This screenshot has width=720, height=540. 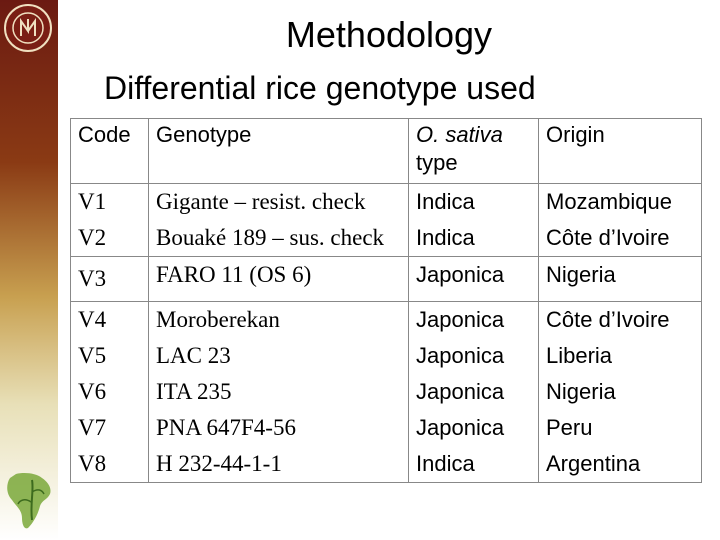 I want to click on header-sativa-italic: O. sativa, so click(x=459, y=134).